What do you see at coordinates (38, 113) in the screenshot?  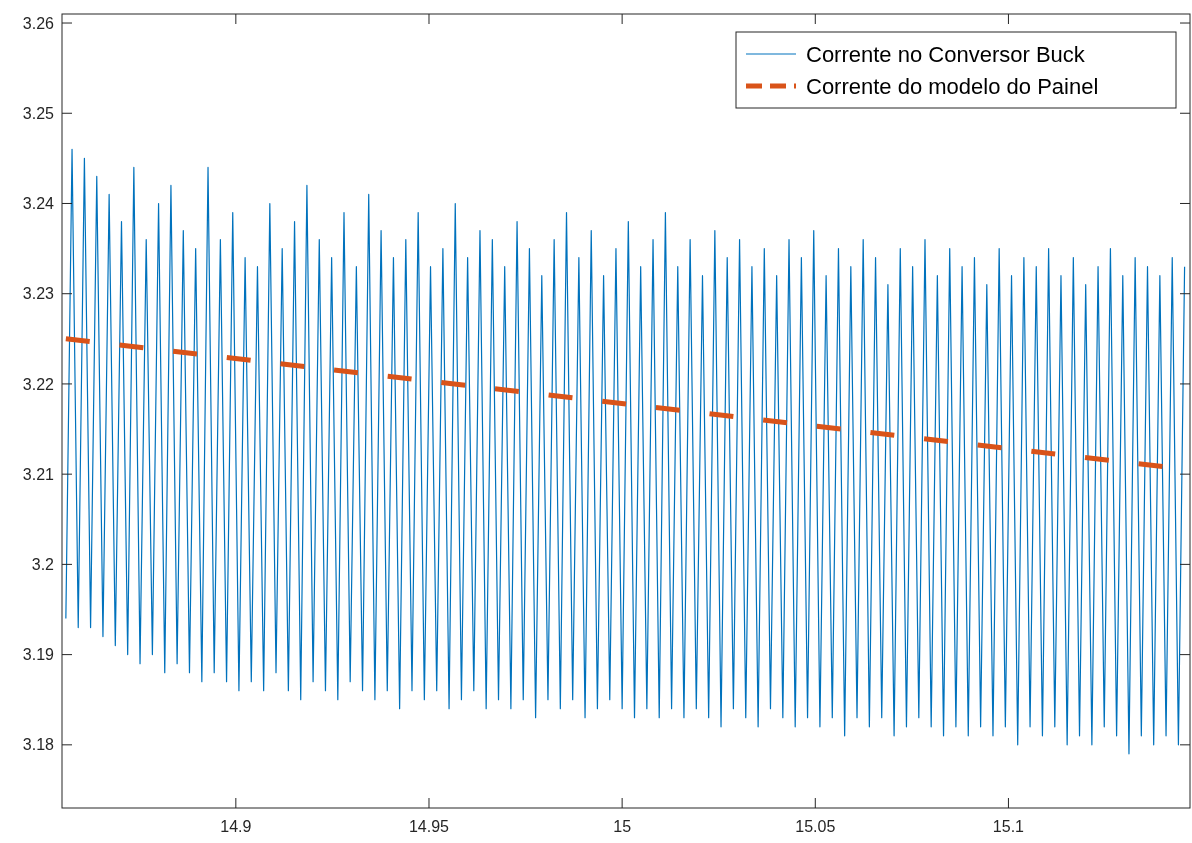 I see `y-tick-label: 3.25` at bounding box center [38, 113].